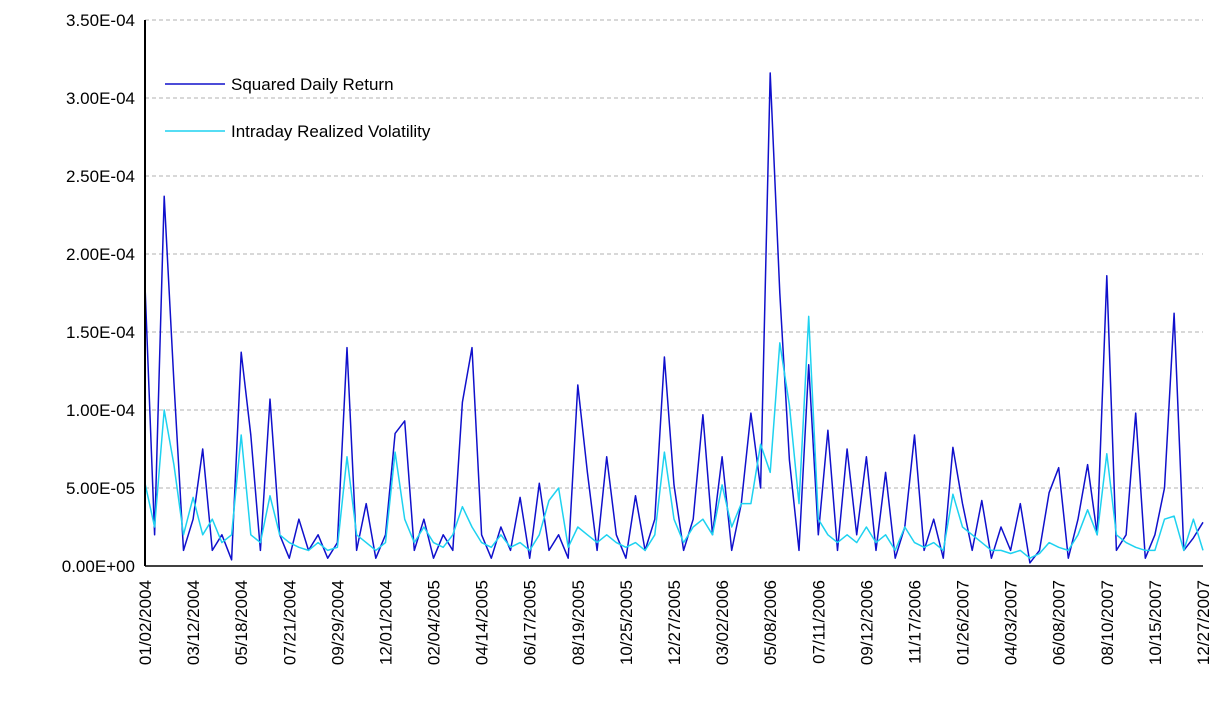  What do you see at coordinates (145, 622) in the screenshot?
I see `x-tick-label: 01/02/2004` at bounding box center [145, 622].